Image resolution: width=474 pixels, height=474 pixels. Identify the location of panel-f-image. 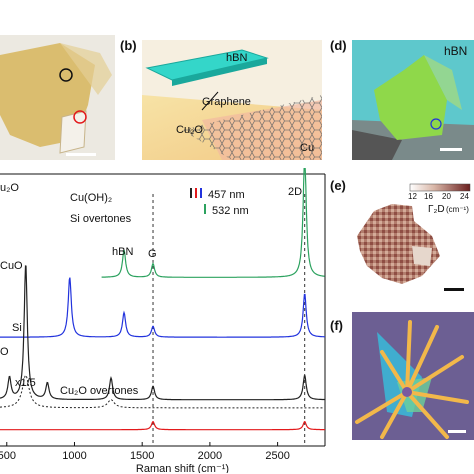
(413, 376).